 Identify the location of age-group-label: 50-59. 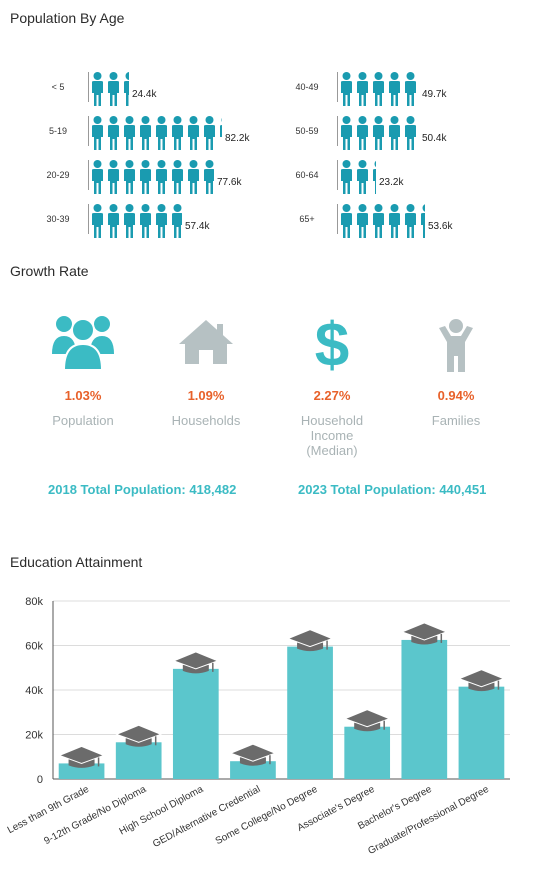
(307, 131).